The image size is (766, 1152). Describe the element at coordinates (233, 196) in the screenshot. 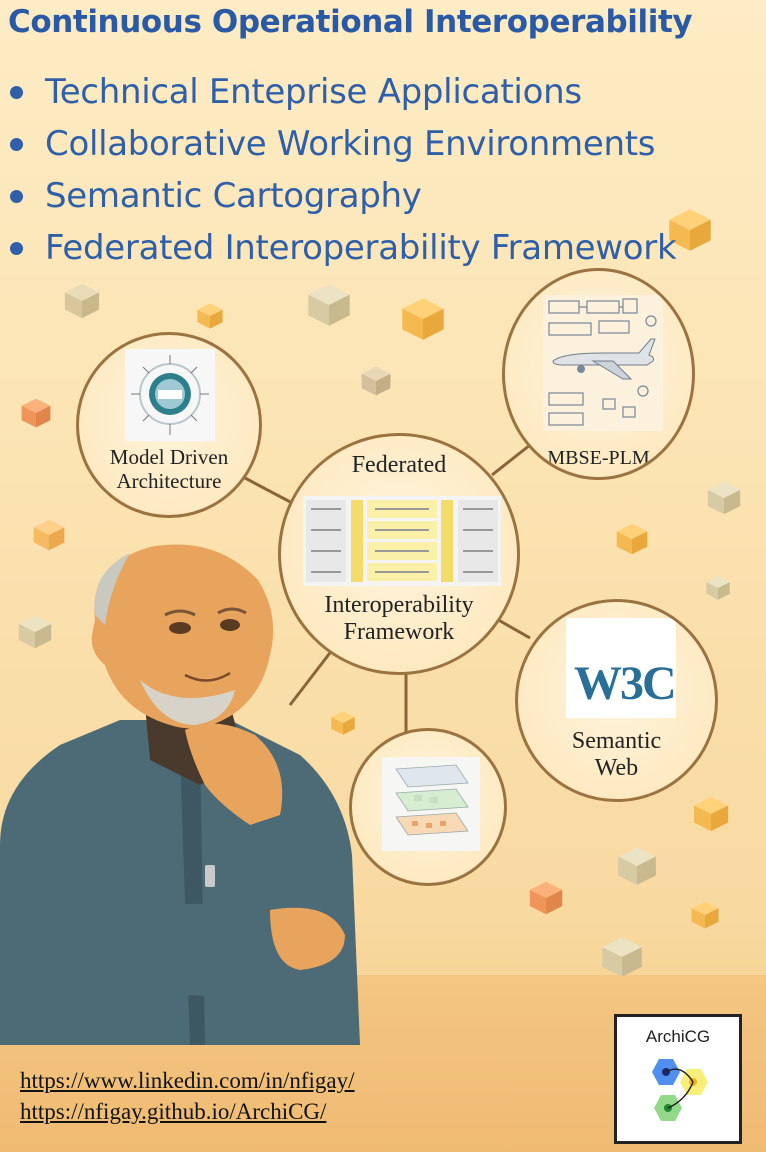

I see `list-item-text: Semantic Cartography` at that location.